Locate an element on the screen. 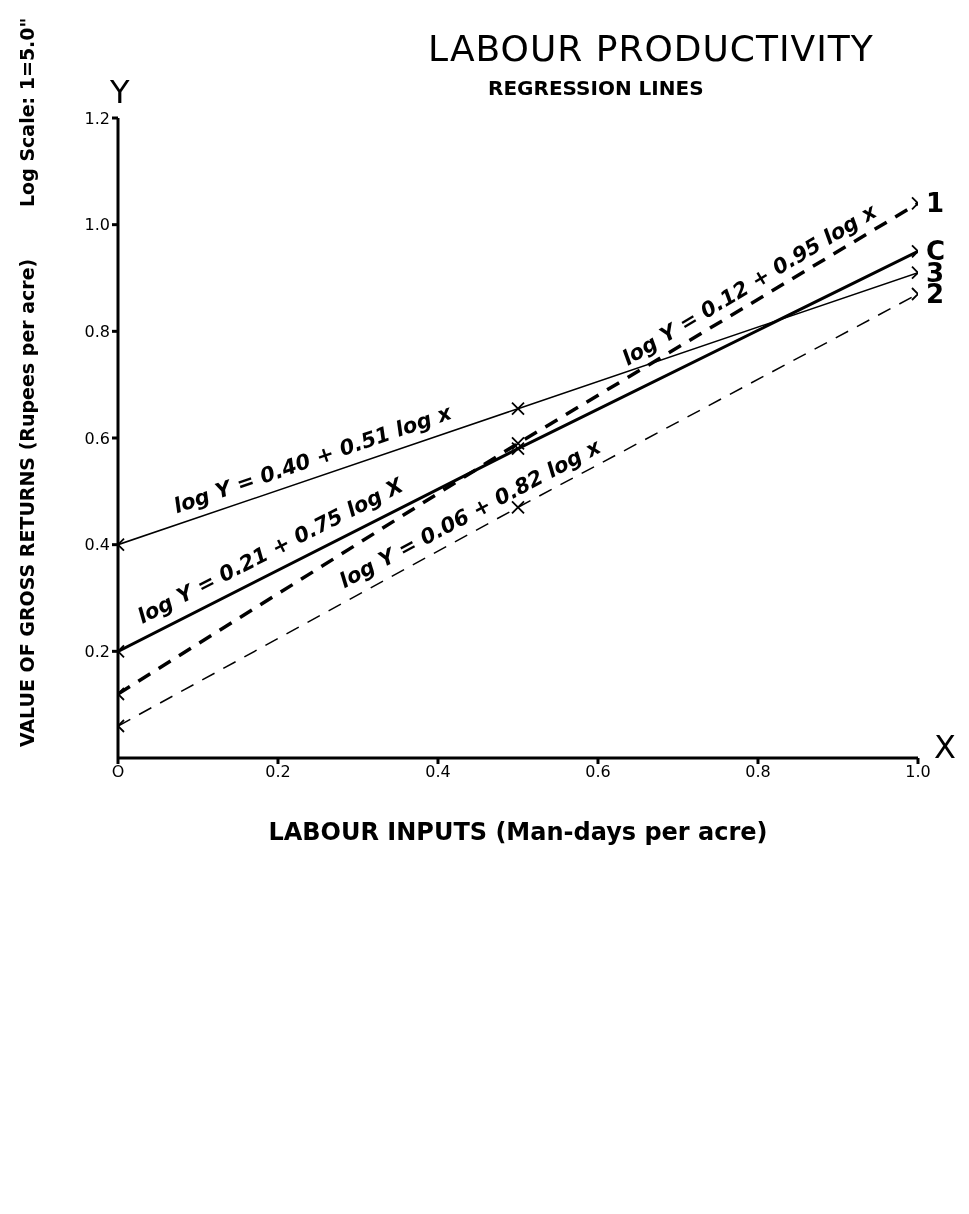 This screenshot has width=969, height=1214. x-tick-label: 1.0 is located at coordinates (918, 772).